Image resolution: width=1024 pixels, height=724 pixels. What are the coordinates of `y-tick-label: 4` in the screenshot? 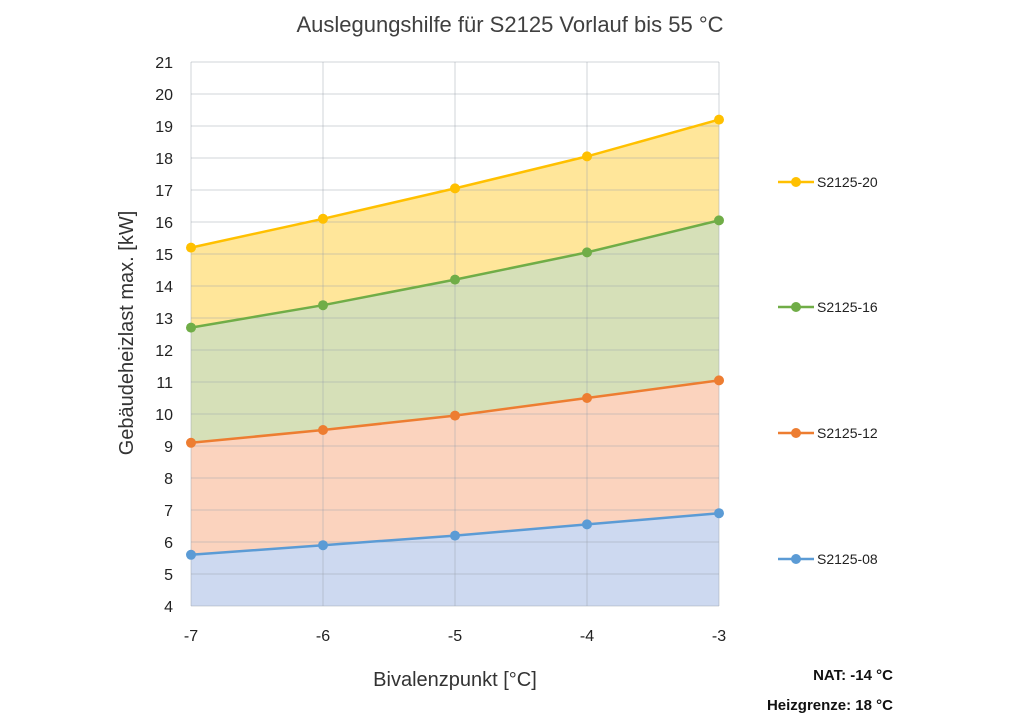 It's located at (168, 607).